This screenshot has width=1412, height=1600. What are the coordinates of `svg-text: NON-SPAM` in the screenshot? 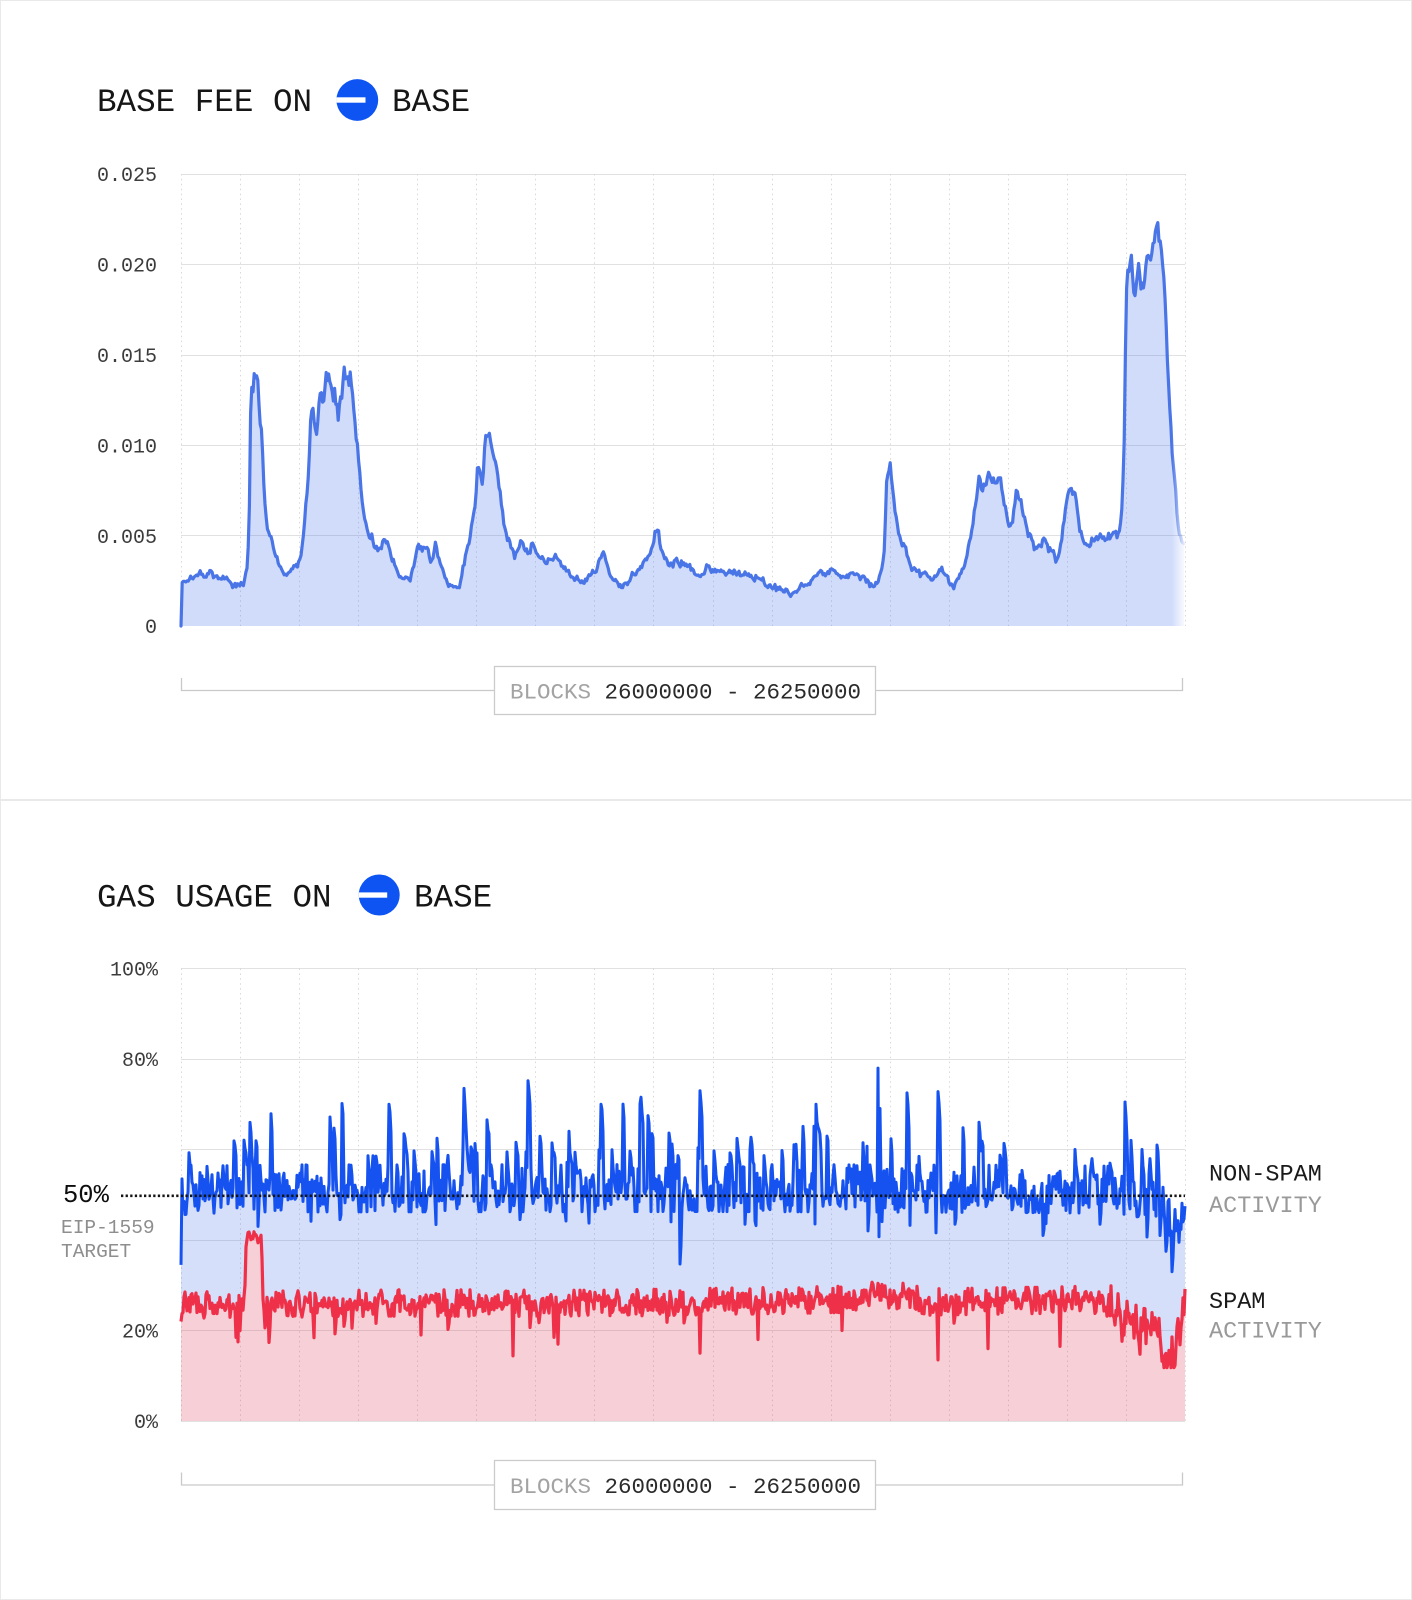 It's located at (1265, 1175).